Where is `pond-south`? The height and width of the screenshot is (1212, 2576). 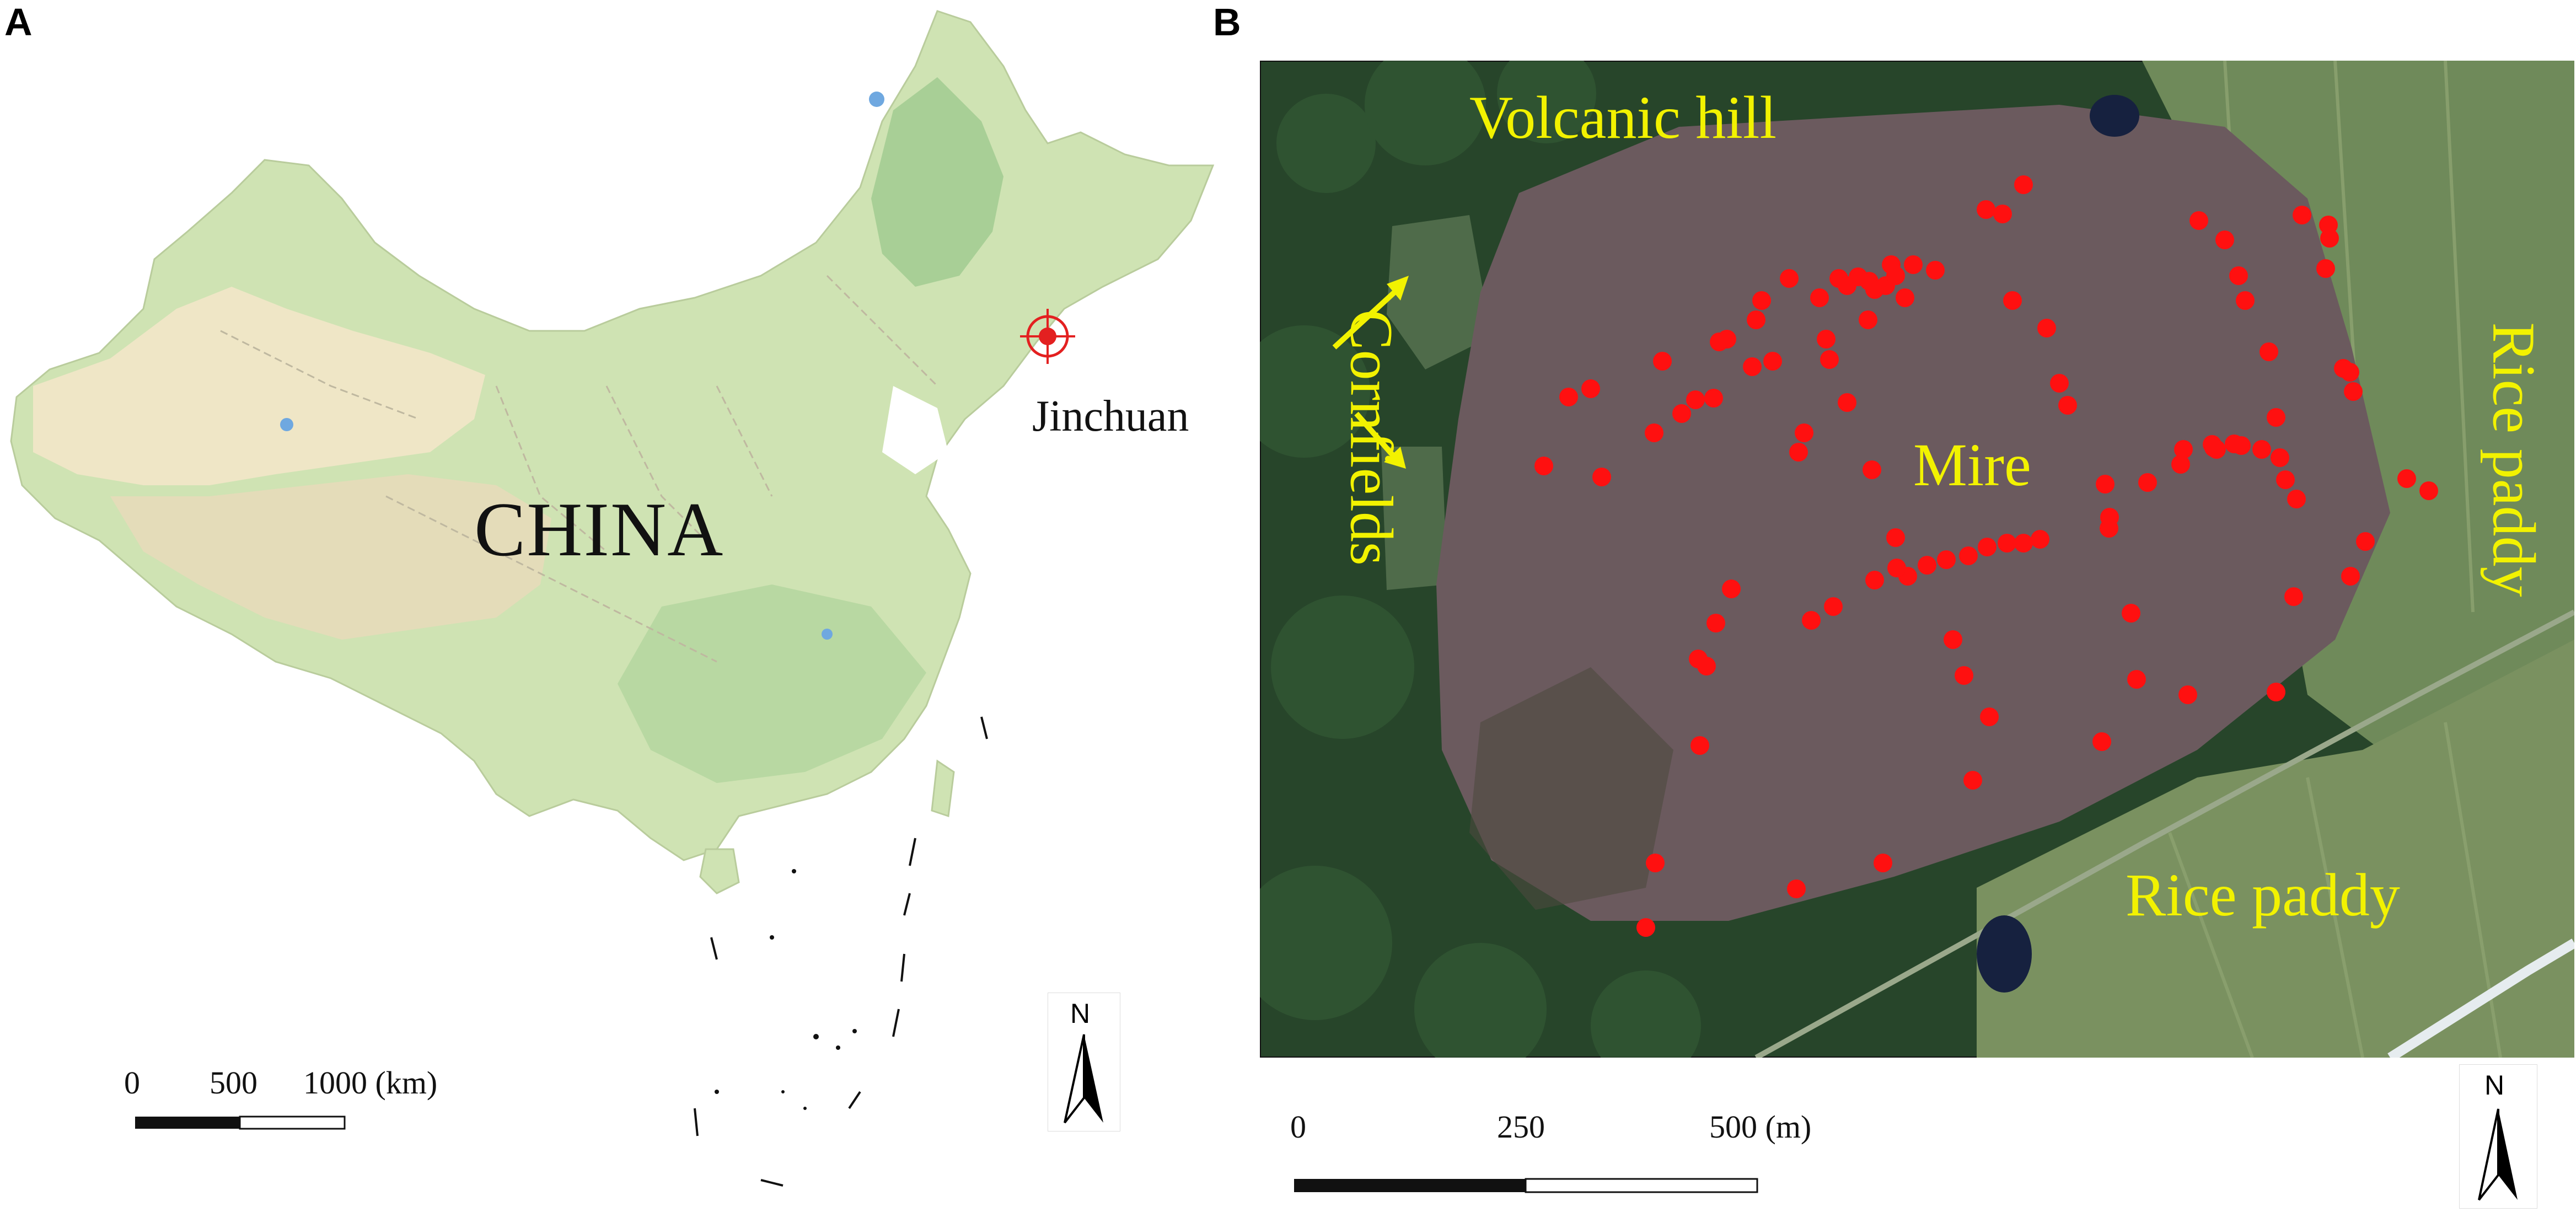
pond-south is located at coordinates (2004, 954).